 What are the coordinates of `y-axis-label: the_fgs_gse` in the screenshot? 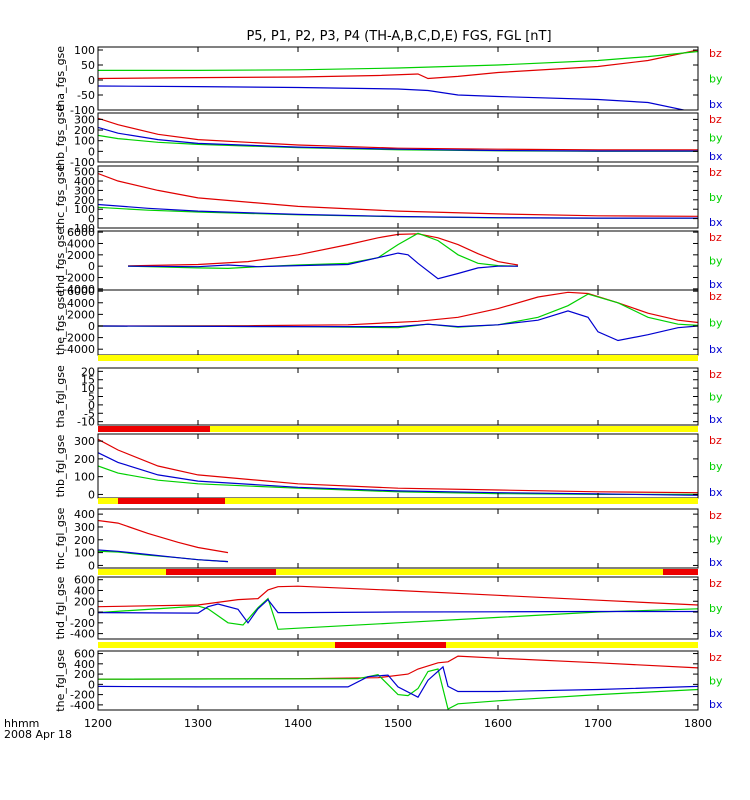 It's located at (60, 322).